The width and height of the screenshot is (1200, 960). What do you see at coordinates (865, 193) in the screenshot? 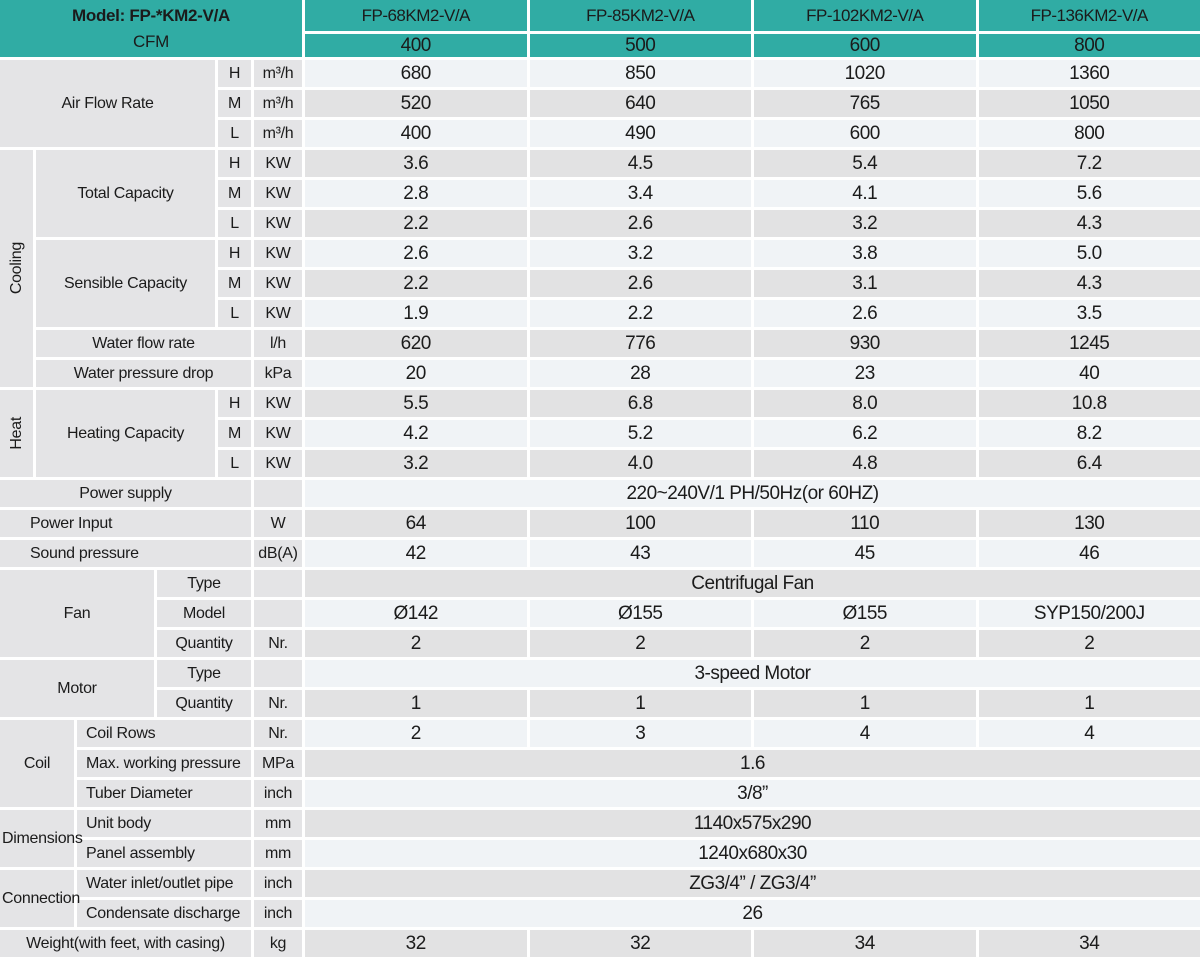
I see `total-capacity-m-value: 4.1` at bounding box center [865, 193].